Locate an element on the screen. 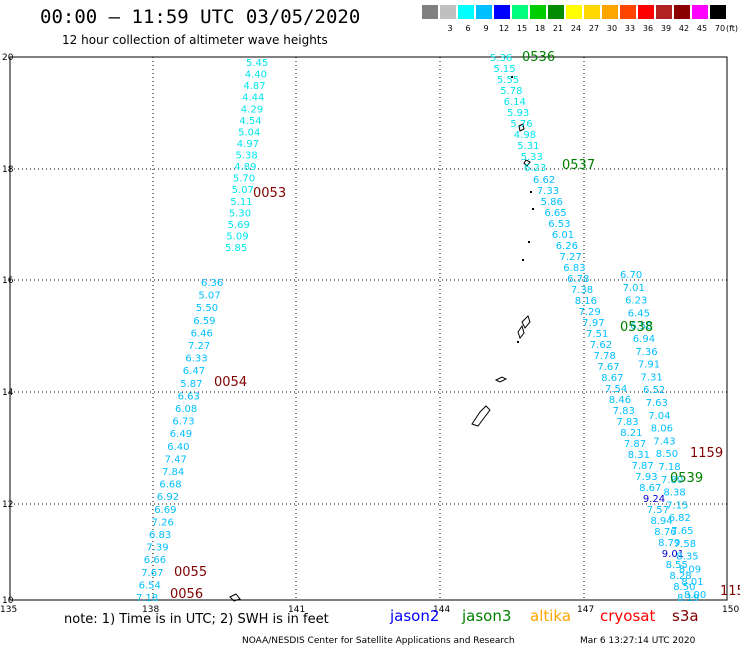 The image size is (740, 650). legend-label: 3 is located at coordinates (450, 28).